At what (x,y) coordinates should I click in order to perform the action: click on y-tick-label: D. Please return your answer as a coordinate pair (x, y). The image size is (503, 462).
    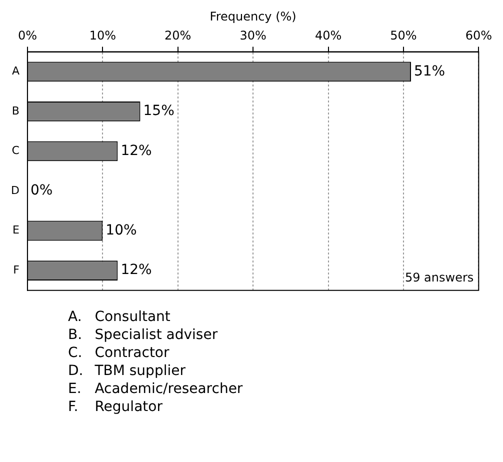
    Looking at the image, I should click on (15, 190).